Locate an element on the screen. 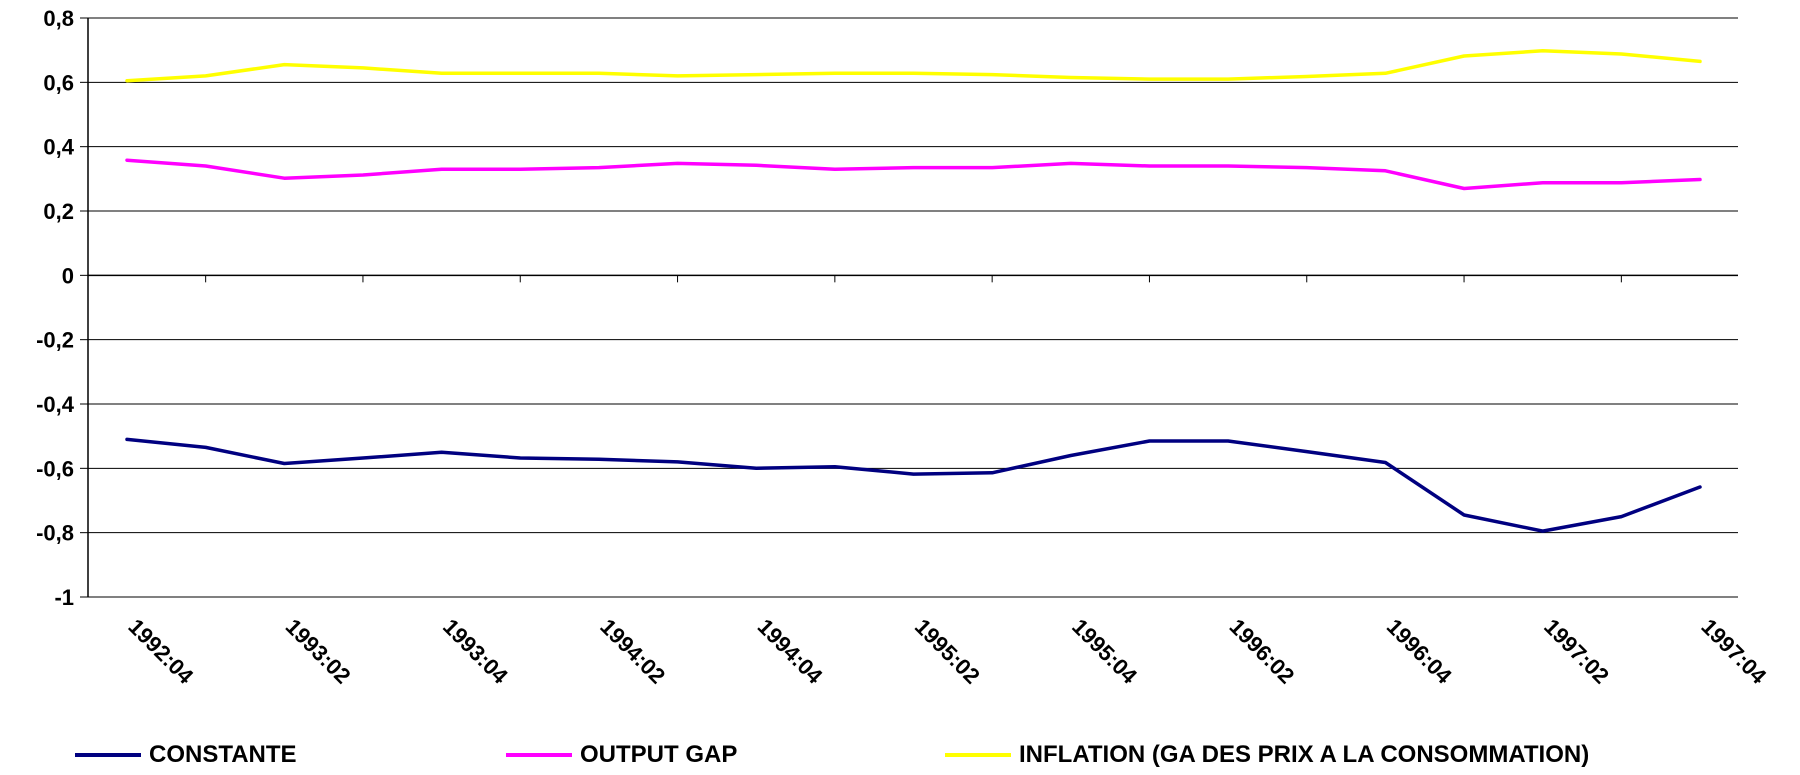  x-tick-label: 1993:02 is located at coordinates (318, 651).